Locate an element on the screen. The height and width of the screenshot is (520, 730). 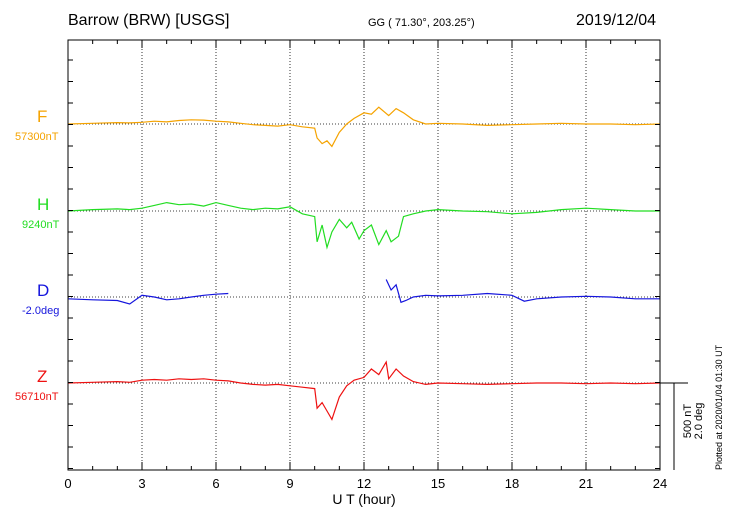
x-axis-label: U T (hour) is located at coordinates (363, 499).